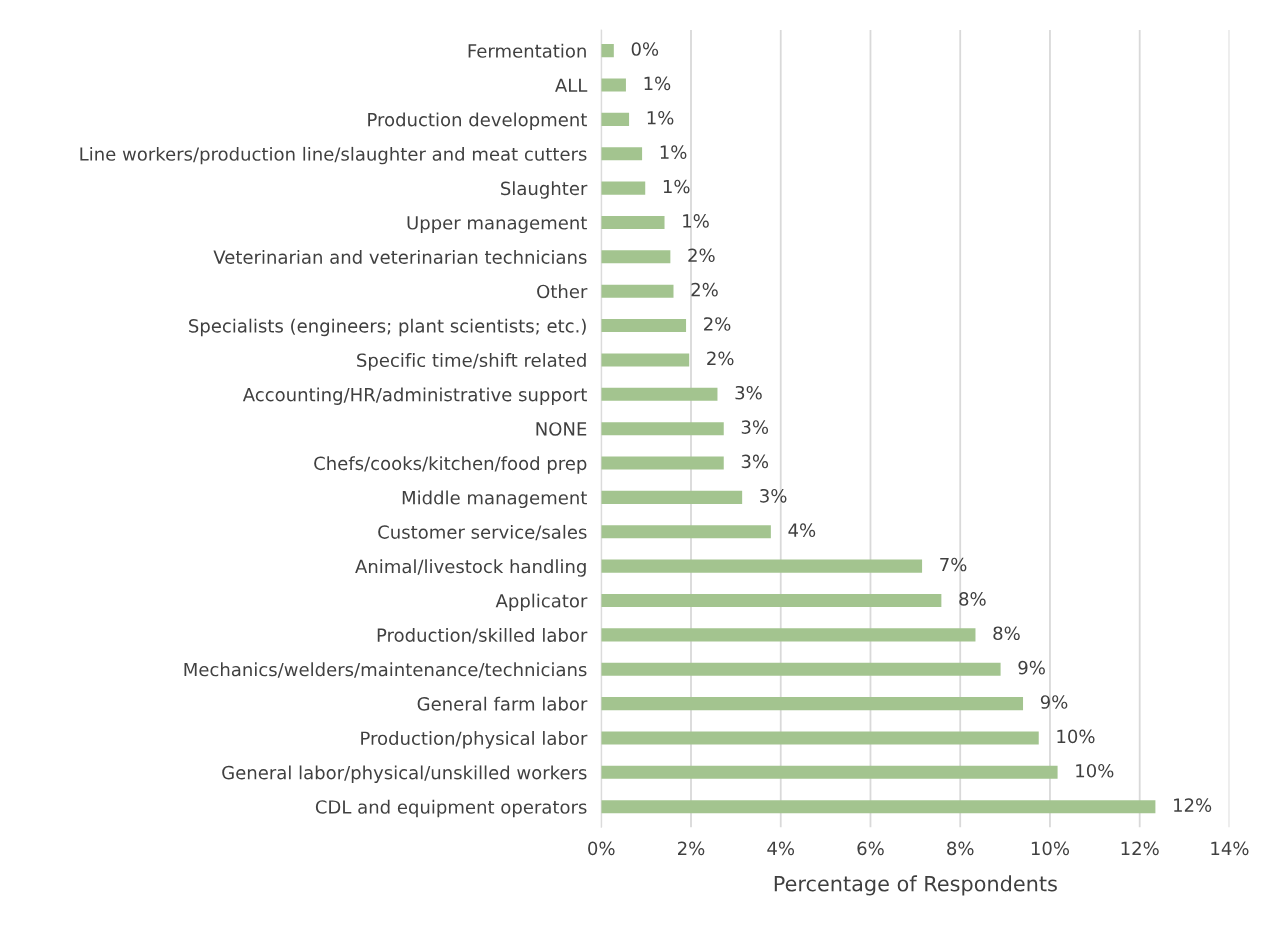 The image size is (1282, 938). What do you see at coordinates (482, 636) in the screenshot?
I see `y-tick-label: Production/skilled labor` at bounding box center [482, 636].